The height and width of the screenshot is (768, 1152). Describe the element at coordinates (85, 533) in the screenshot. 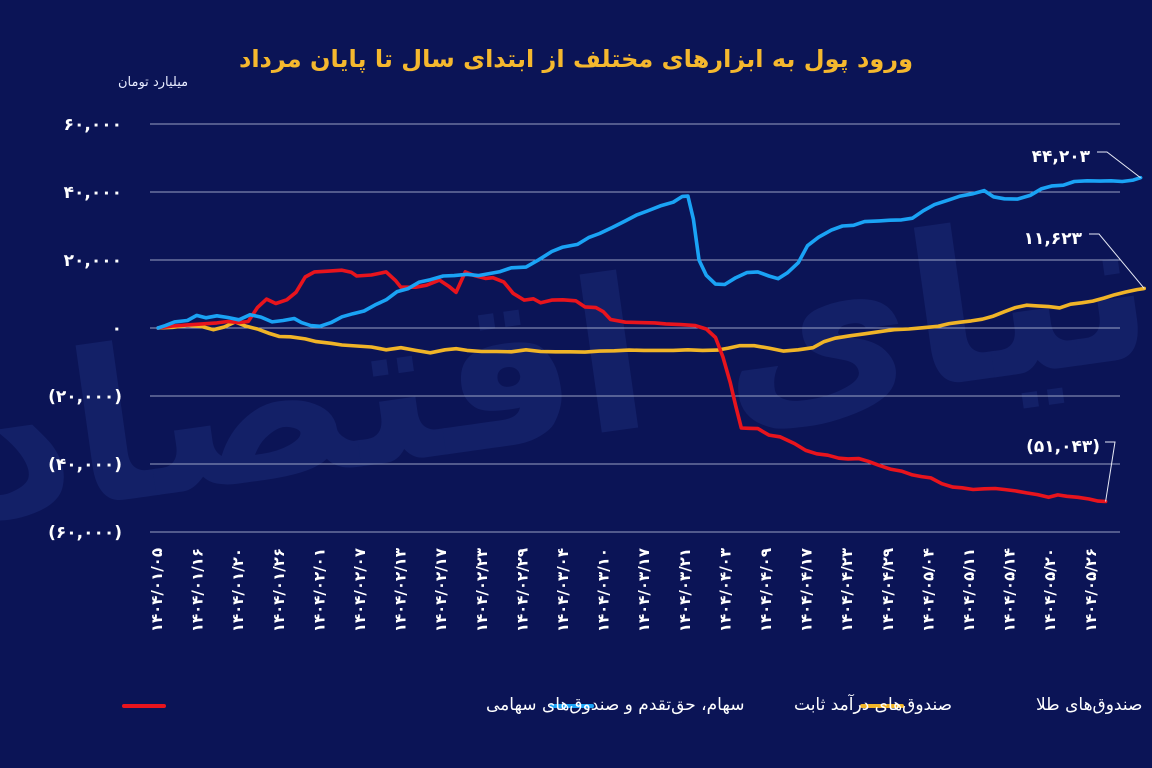

I see `y-tick-label: (۶۰,۰۰۰)` at that location.